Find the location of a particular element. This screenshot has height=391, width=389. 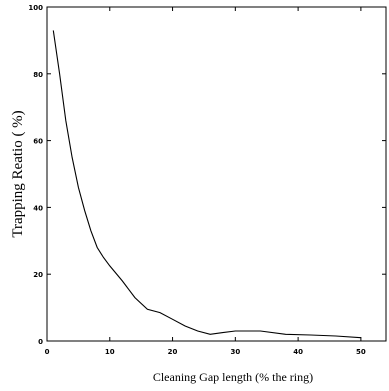

x-tick-label: 40 is located at coordinates (298, 352).